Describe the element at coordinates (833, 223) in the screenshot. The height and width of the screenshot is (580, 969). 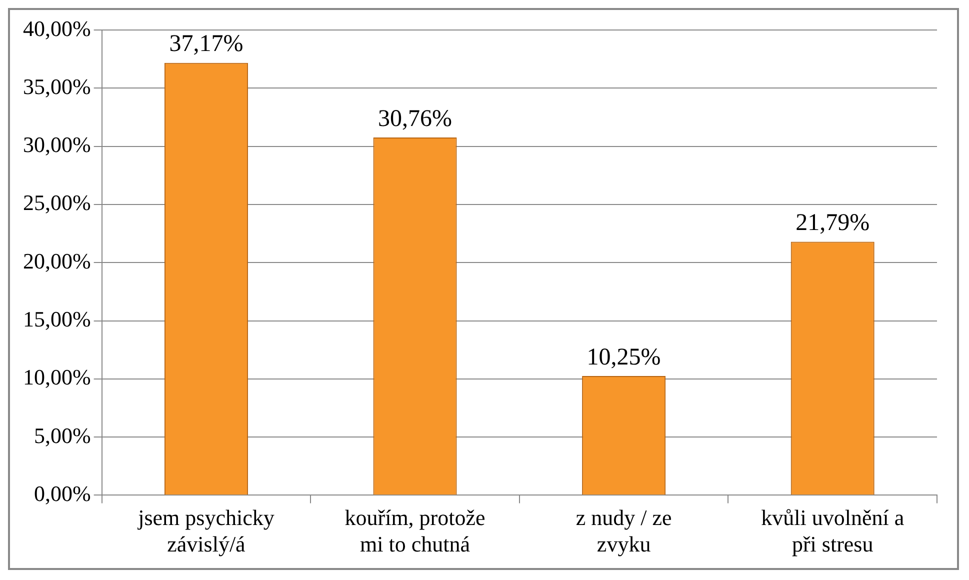
I see `data-label: 21,79%` at that location.